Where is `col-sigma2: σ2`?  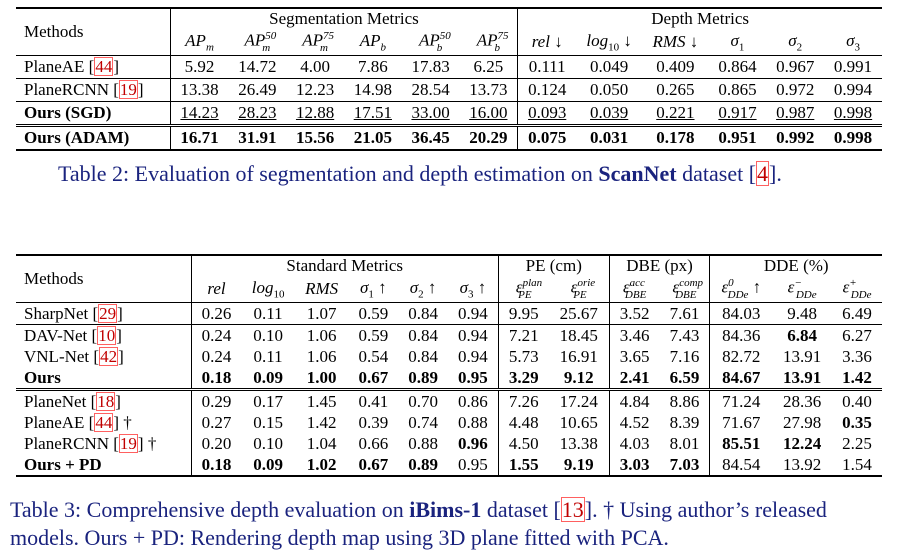
col-sigma2: σ2 is located at coordinates (795, 42).